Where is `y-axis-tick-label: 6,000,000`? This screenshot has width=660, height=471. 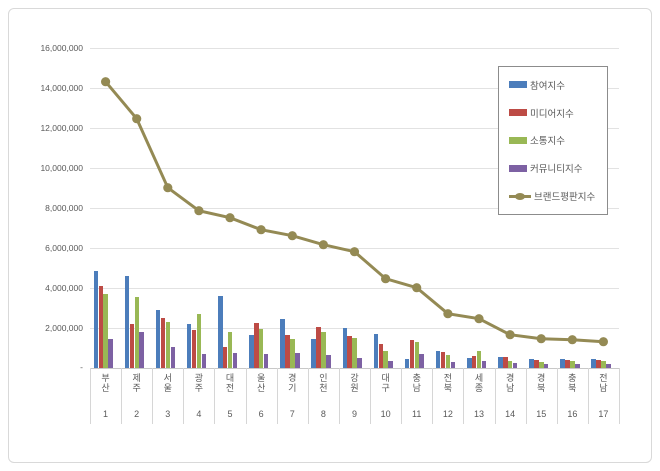
y-axis-tick-label: 6,000,000 is located at coordinates (64, 247).